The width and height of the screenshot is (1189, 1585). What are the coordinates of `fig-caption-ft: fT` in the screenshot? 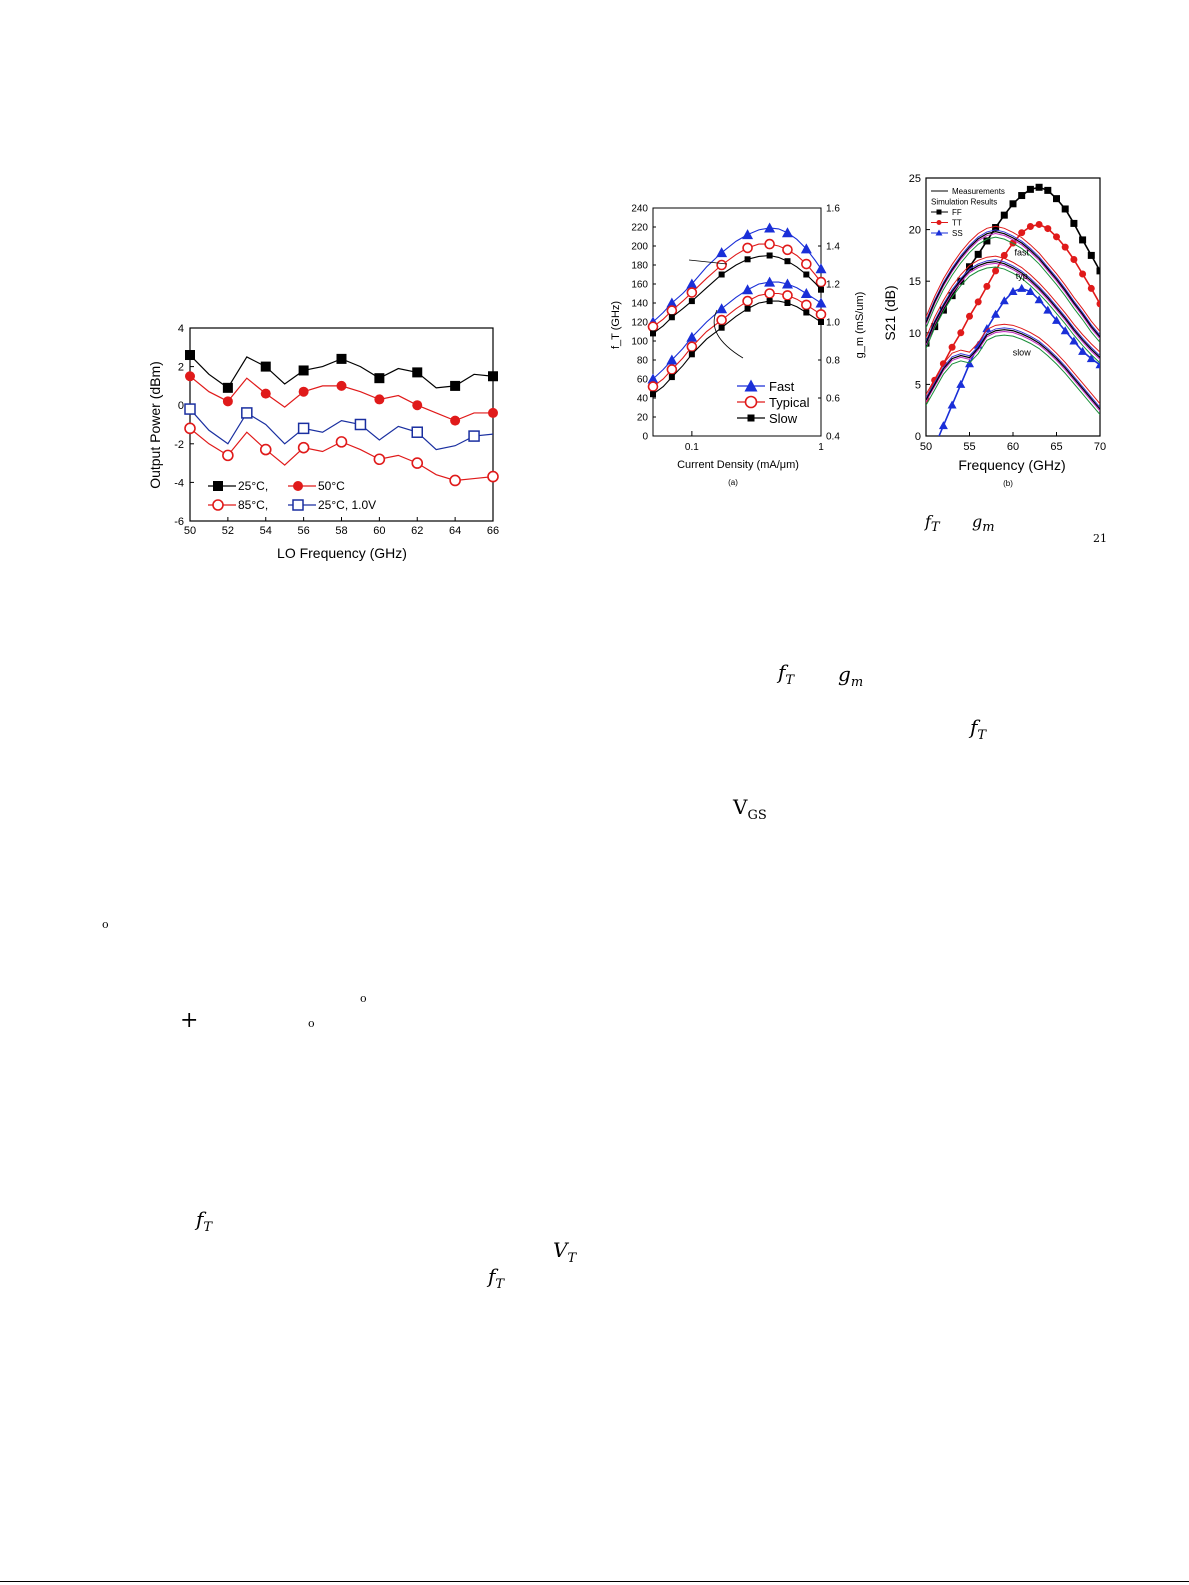 It's located at (932, 524).